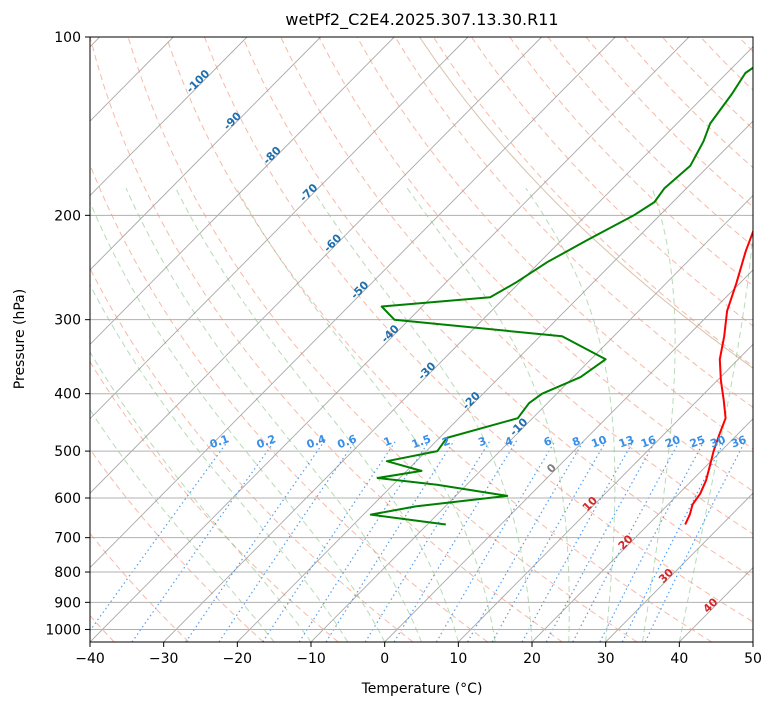 The width and height of the screenshot is (775, 708). Describe the element at coordinates (446, 441) in the screenshot. I see `mixing-ratio-label: 2` at that location.